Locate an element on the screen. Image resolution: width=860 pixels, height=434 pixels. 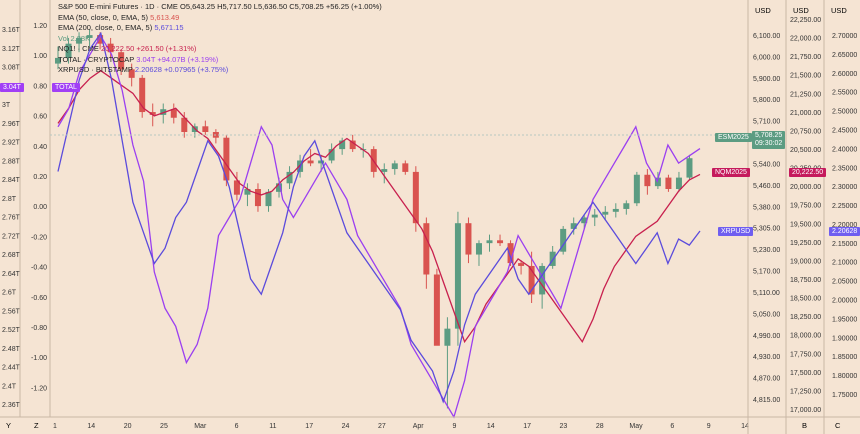
nq-tick: 19,000.00 is located at coordinates (805, 261).